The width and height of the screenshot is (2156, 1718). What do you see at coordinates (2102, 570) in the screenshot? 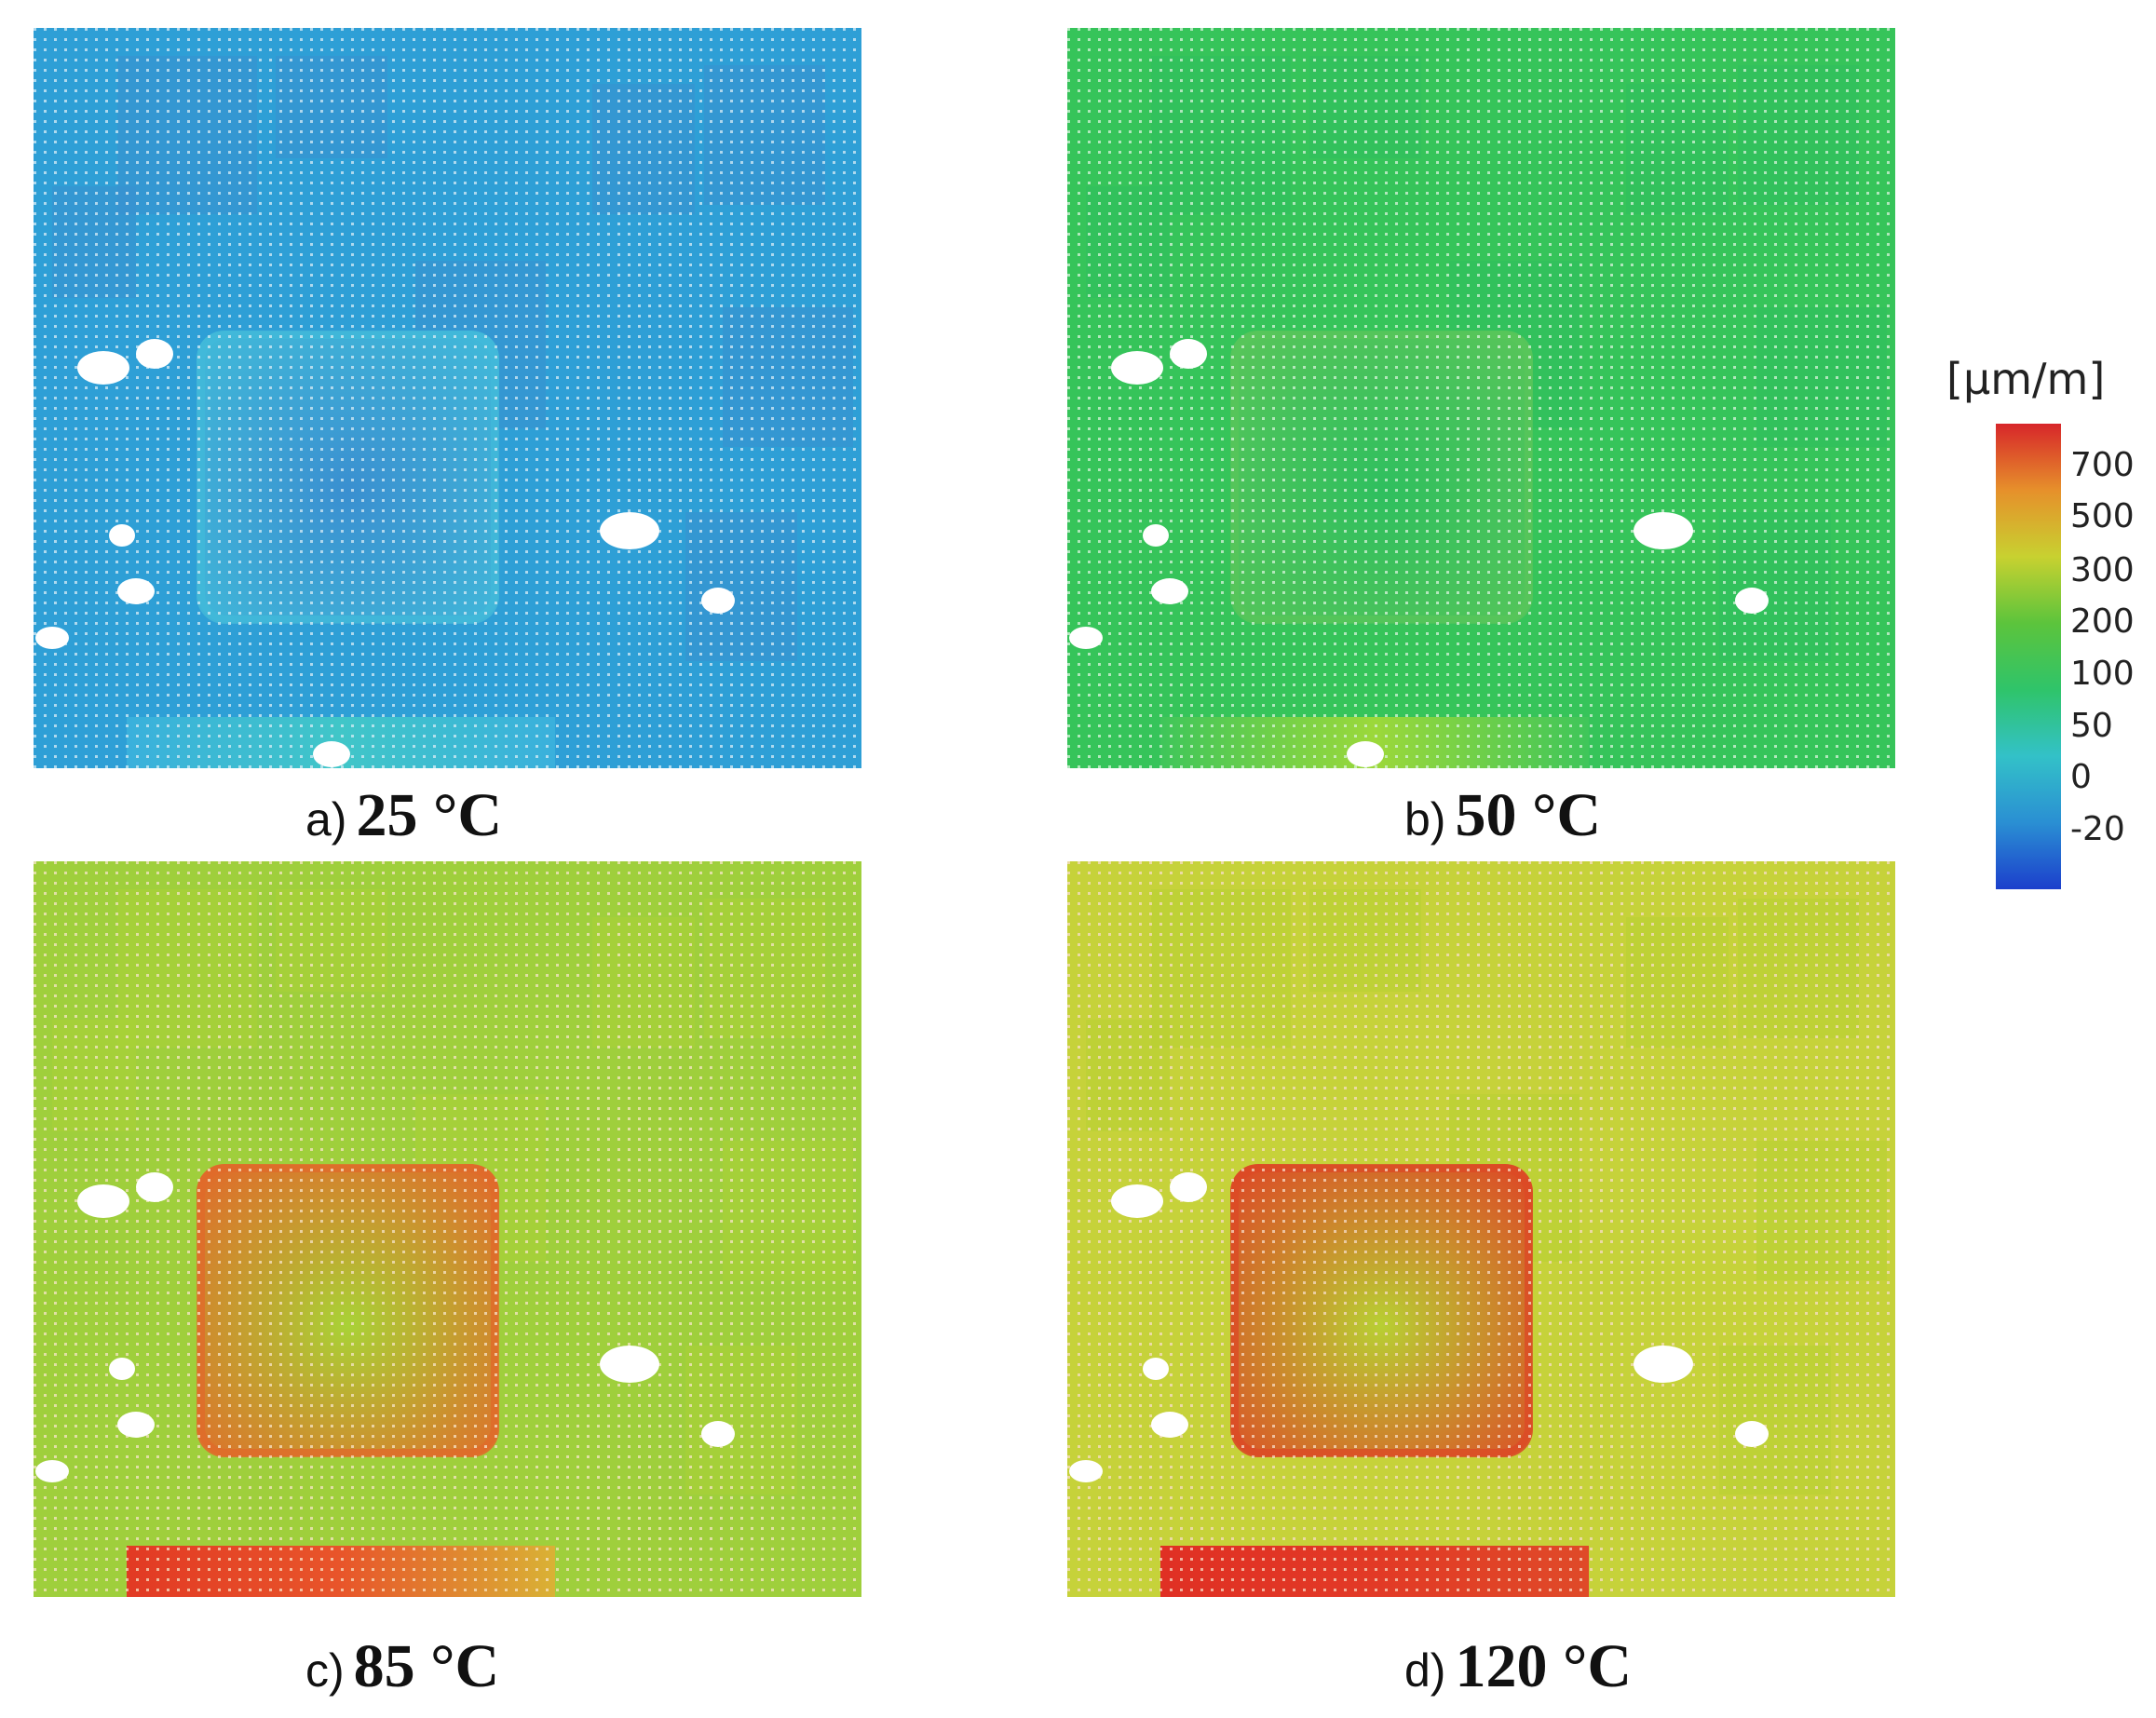
I see `colorbar-tick-300: 300` at bounding box center [2102, 570].